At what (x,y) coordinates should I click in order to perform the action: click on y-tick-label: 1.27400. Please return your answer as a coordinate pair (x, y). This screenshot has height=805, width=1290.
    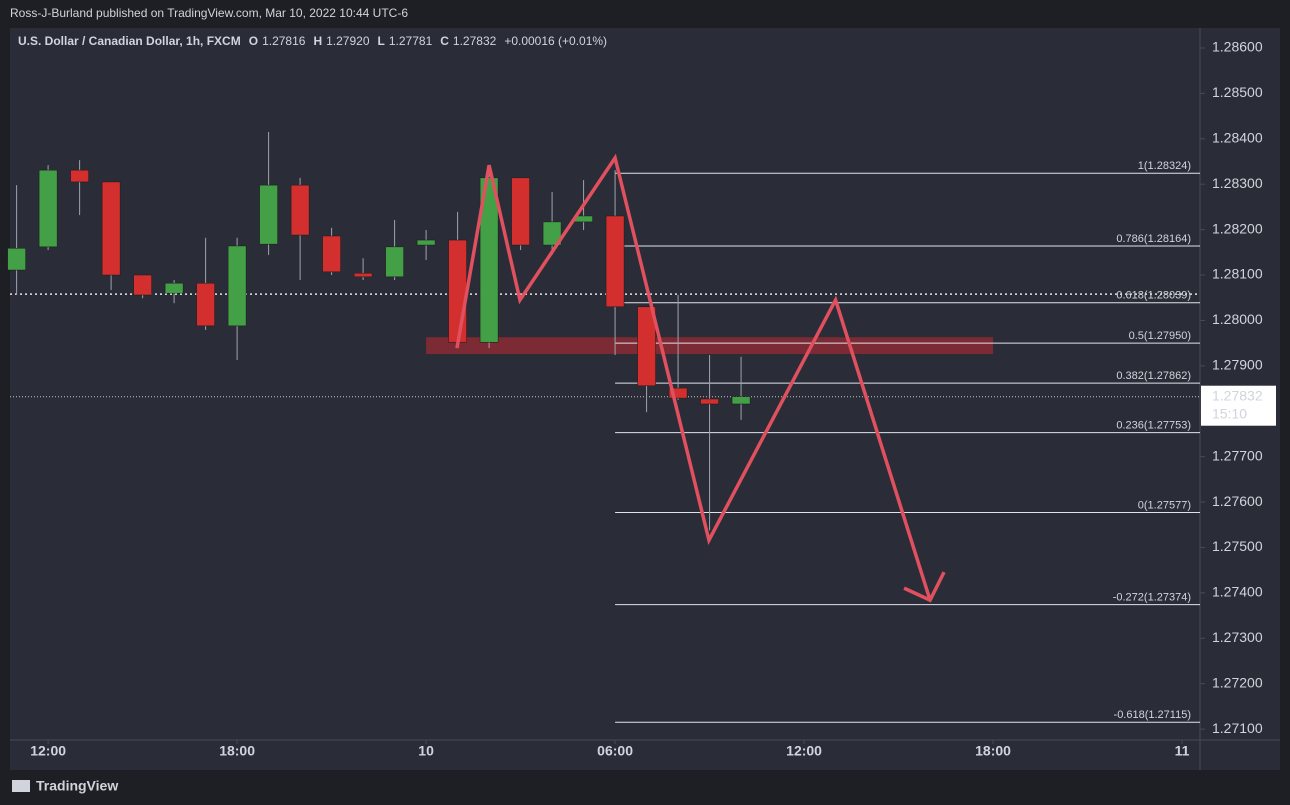
    Looking at the image, I should click on (1237, 592).